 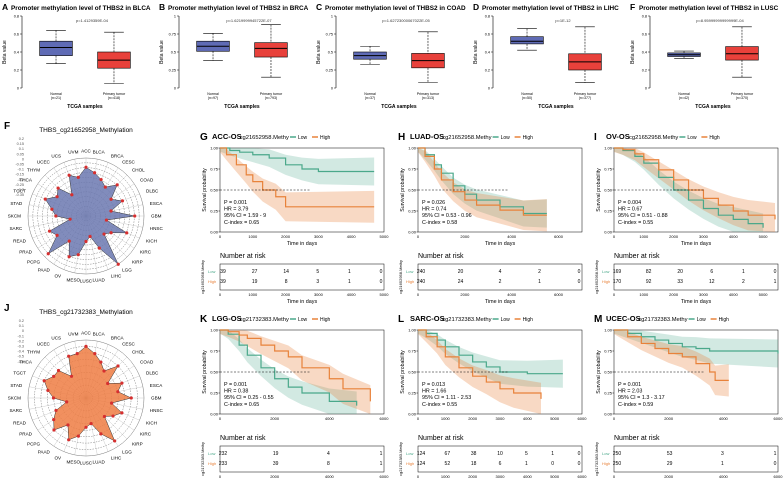 I want to click on km-stat: 95% CI = 0.51 - 0.88, so click(x=643, y=216).